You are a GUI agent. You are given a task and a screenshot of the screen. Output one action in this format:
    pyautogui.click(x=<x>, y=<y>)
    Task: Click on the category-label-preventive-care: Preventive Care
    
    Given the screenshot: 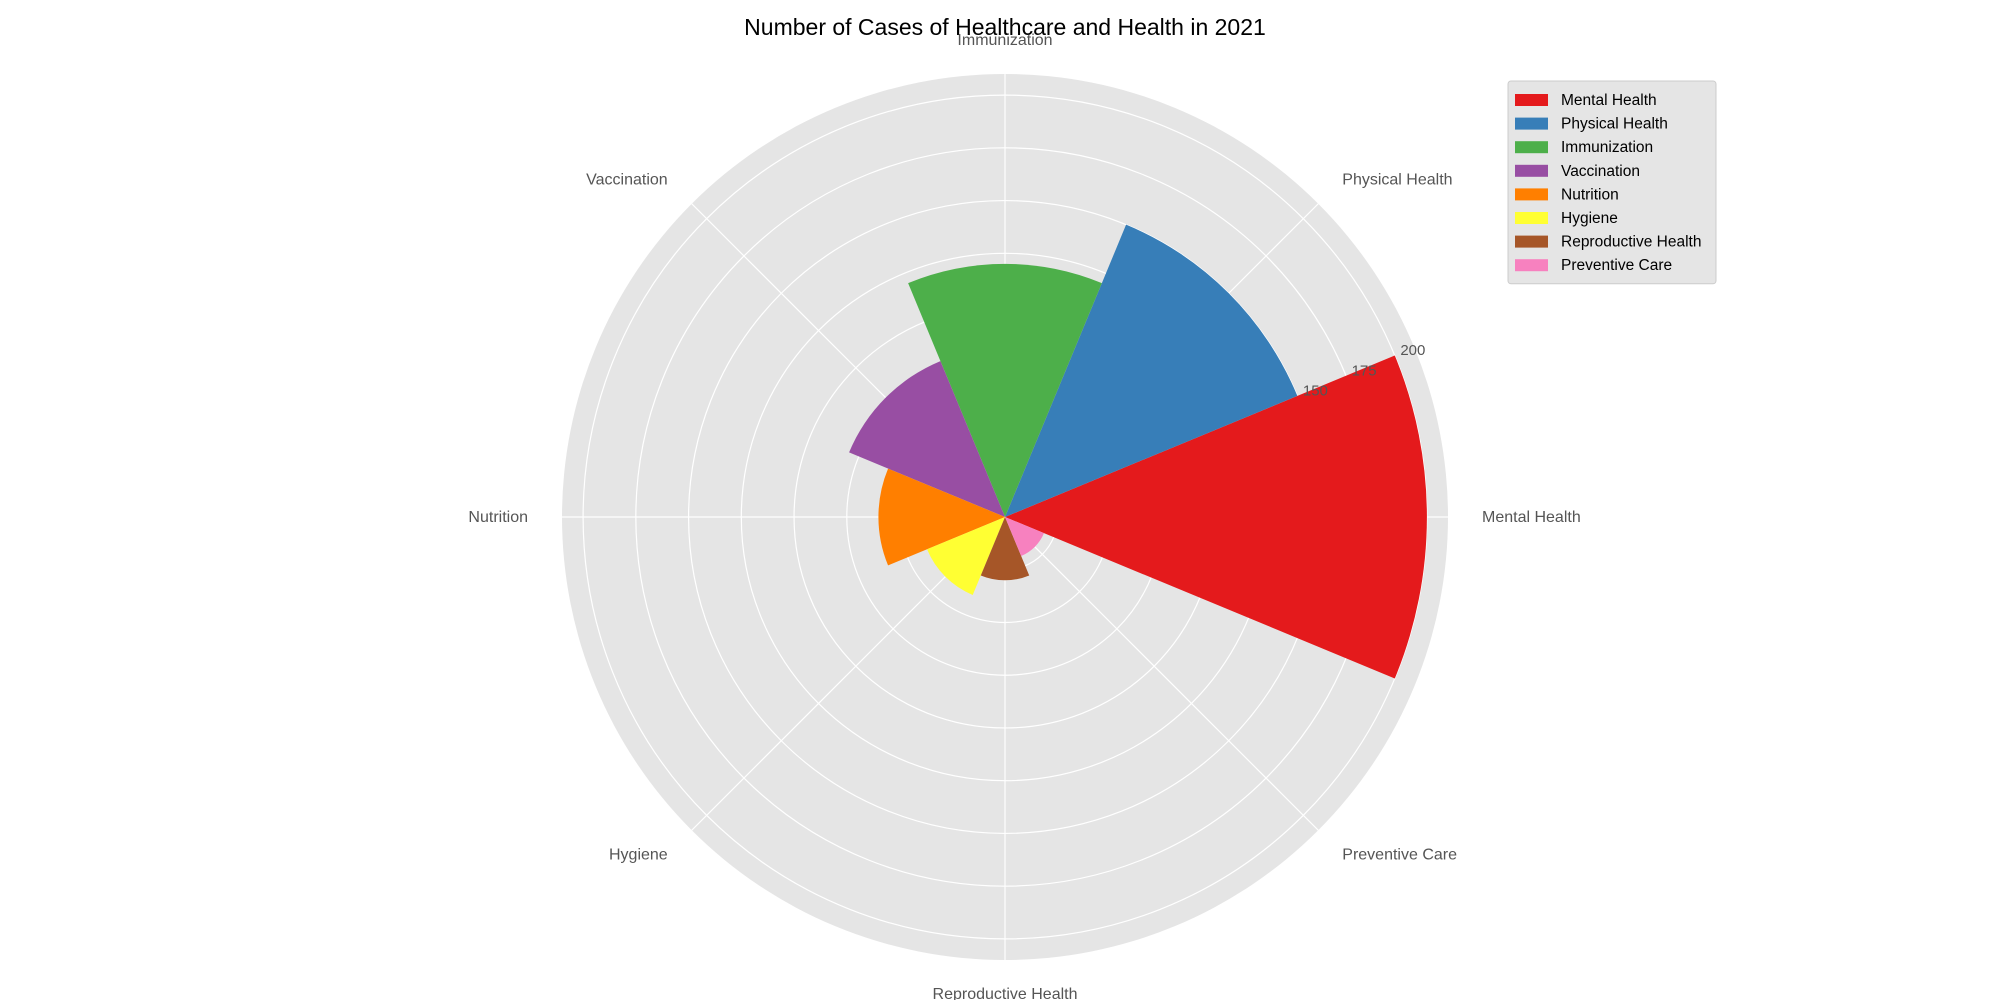 What is the action you would take?
    pyautogui.click(x=1399, y=854)
    